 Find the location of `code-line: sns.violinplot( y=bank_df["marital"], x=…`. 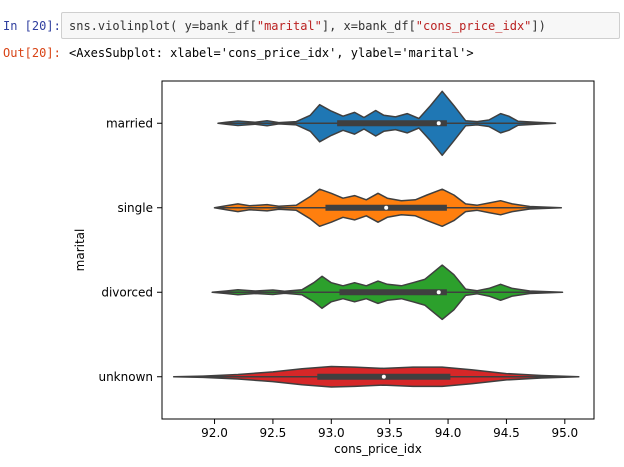

code-line: sns.violinplot( y=bank_df["marital"], x=… is located at coordinates (307, 26).